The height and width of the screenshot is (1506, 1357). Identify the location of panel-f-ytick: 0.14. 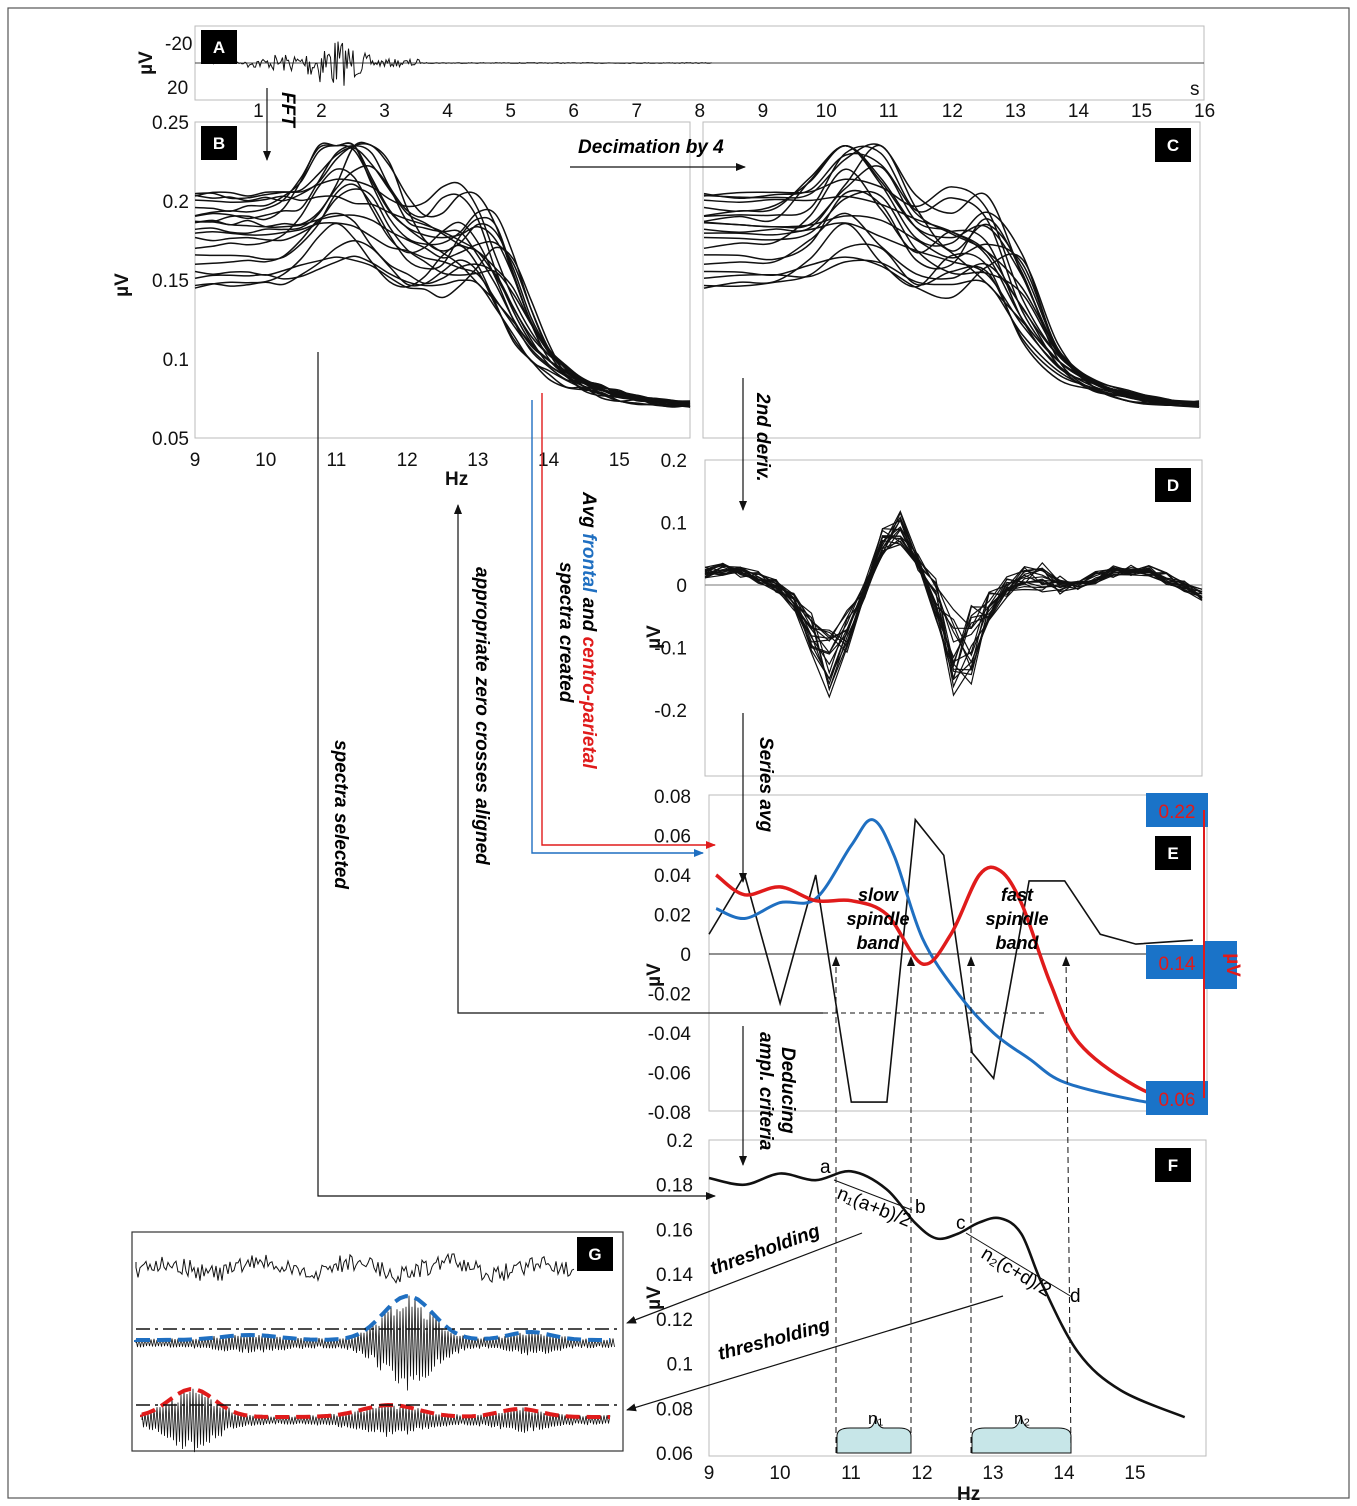
(674, 1275).